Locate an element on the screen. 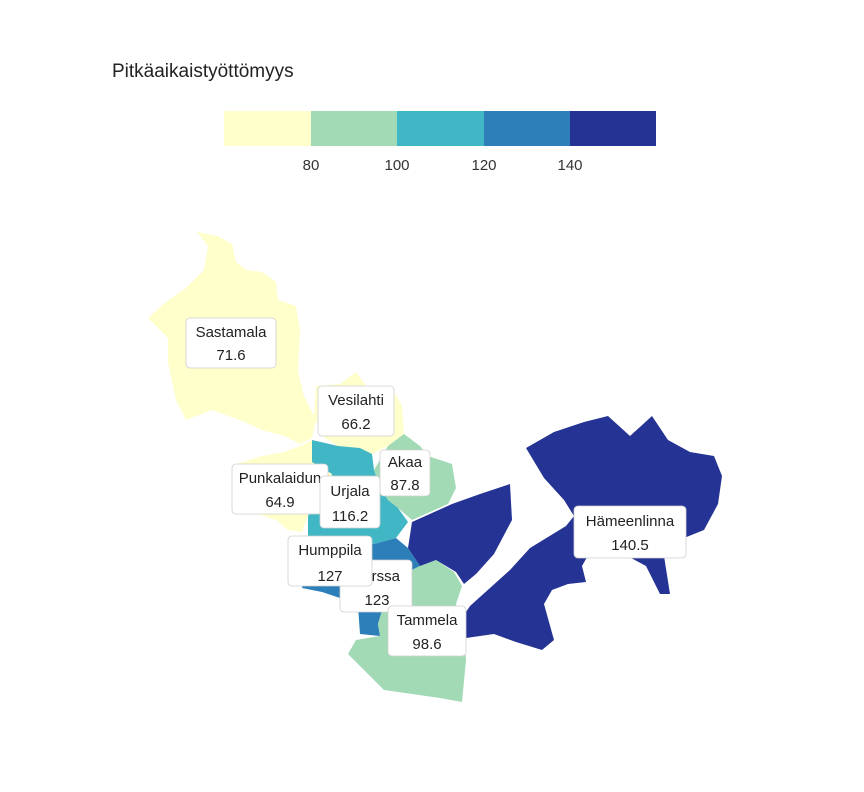 This screenshot has height=792, width=864. label-forssa-value: 123 is located at coordinates (376, 600).